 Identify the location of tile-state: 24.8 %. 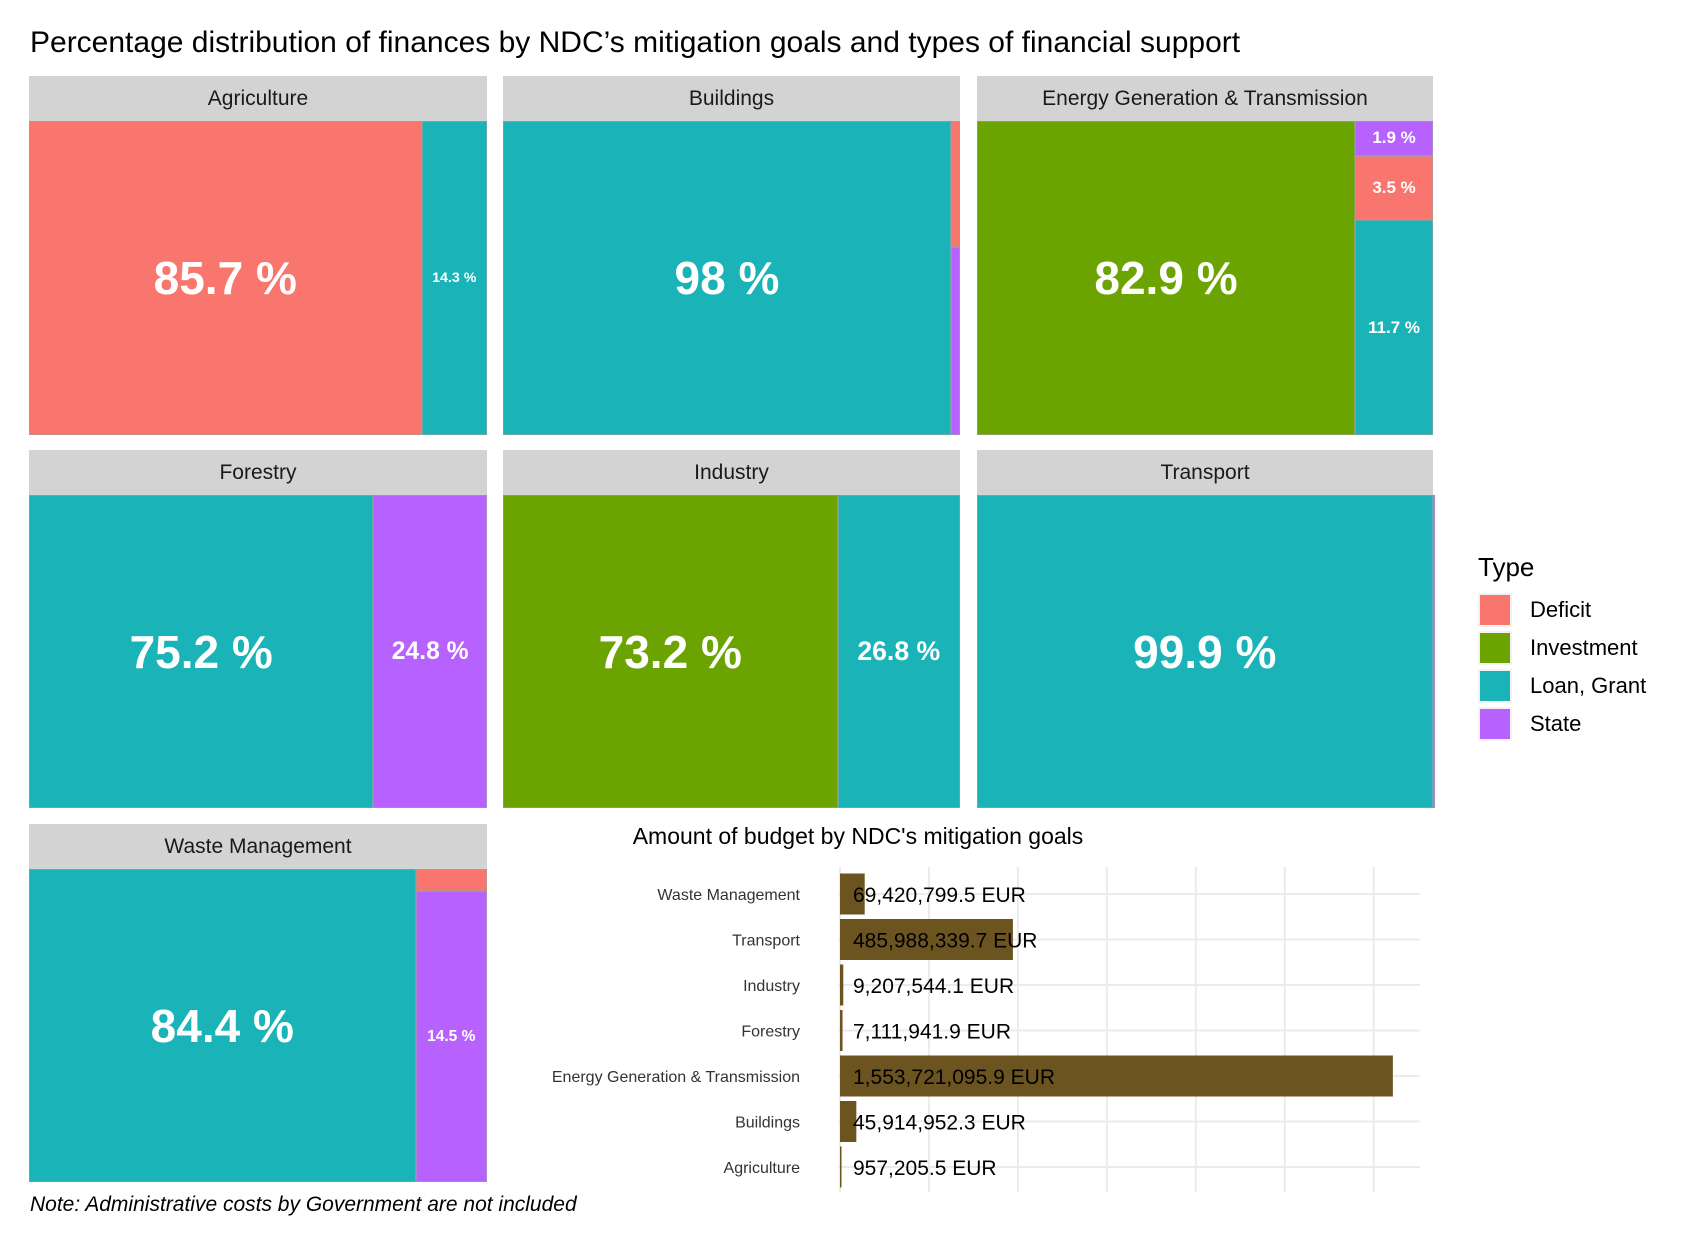
(430, 651).